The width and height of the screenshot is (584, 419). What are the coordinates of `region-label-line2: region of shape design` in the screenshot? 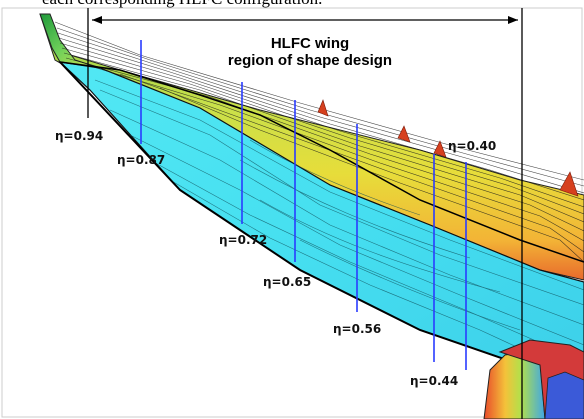 It's located at (310, 60).